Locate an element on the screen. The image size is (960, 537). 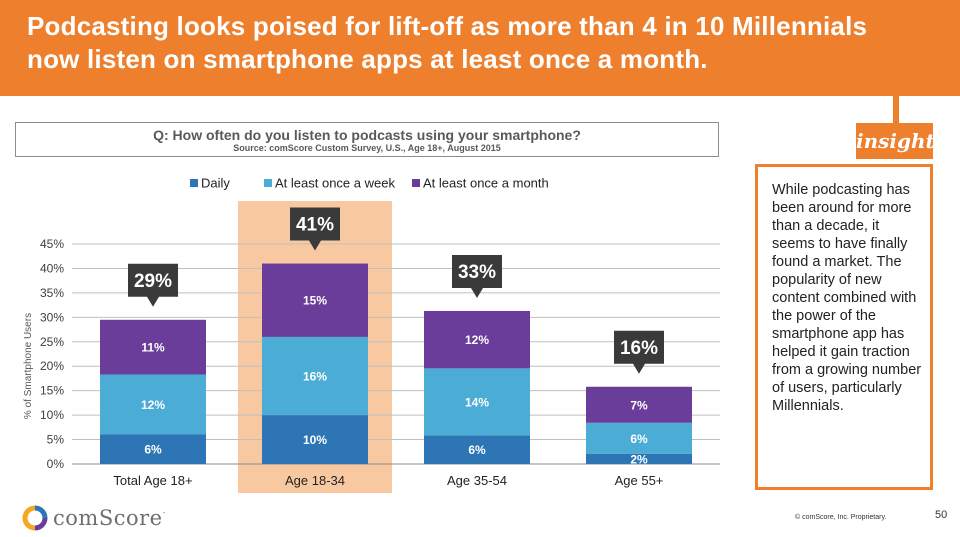
y-tick-label: 40% is located at coordinates (52, 268).